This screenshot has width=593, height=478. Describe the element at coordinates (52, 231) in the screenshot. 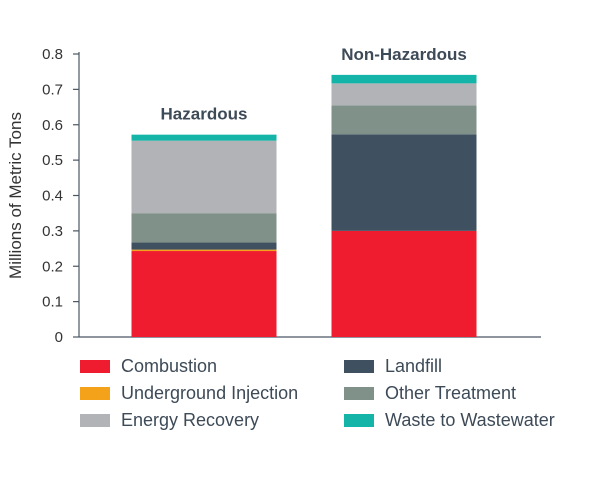

I see `y-tick-label: 0.3` at that location.